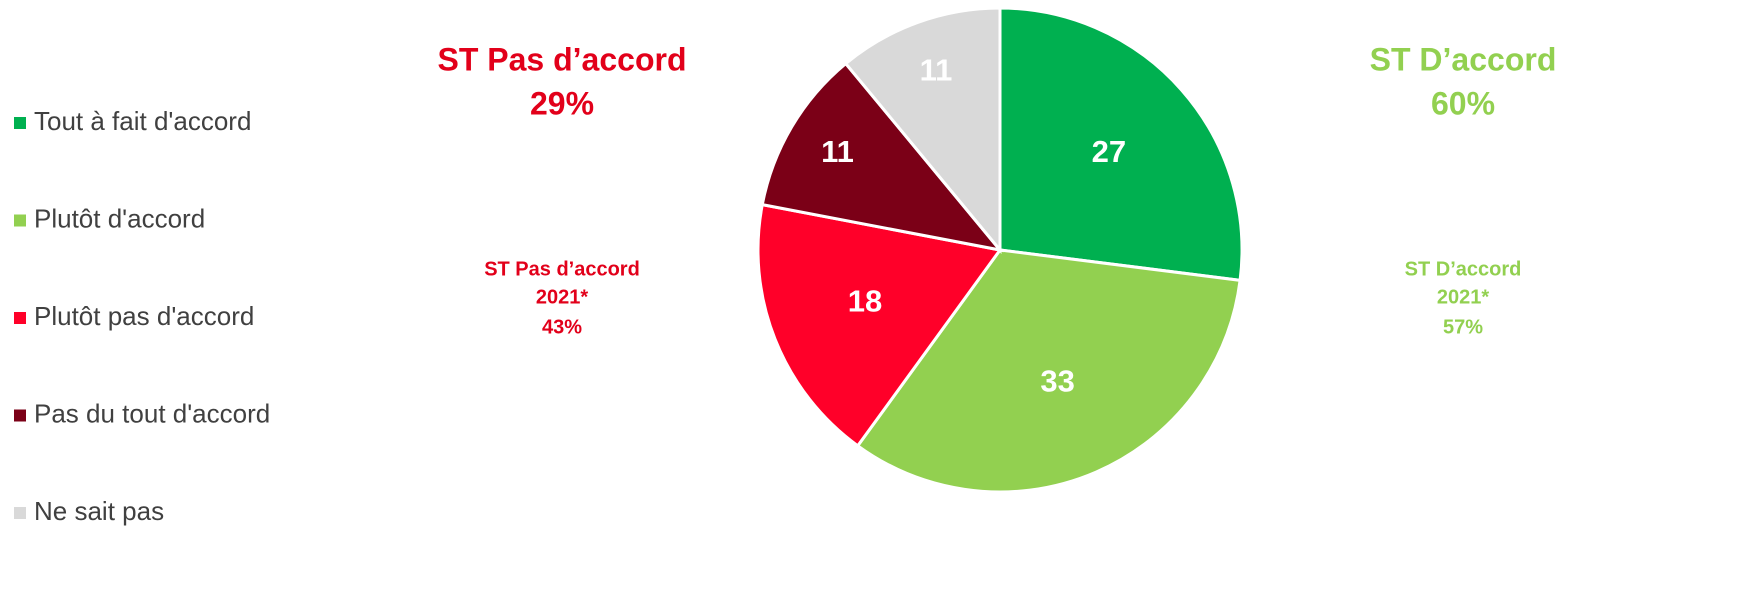 Image resolution: width=1763 pixels, height=593 pixels. I want to click on legend-label: Ne sait pas, so click(99, 511).